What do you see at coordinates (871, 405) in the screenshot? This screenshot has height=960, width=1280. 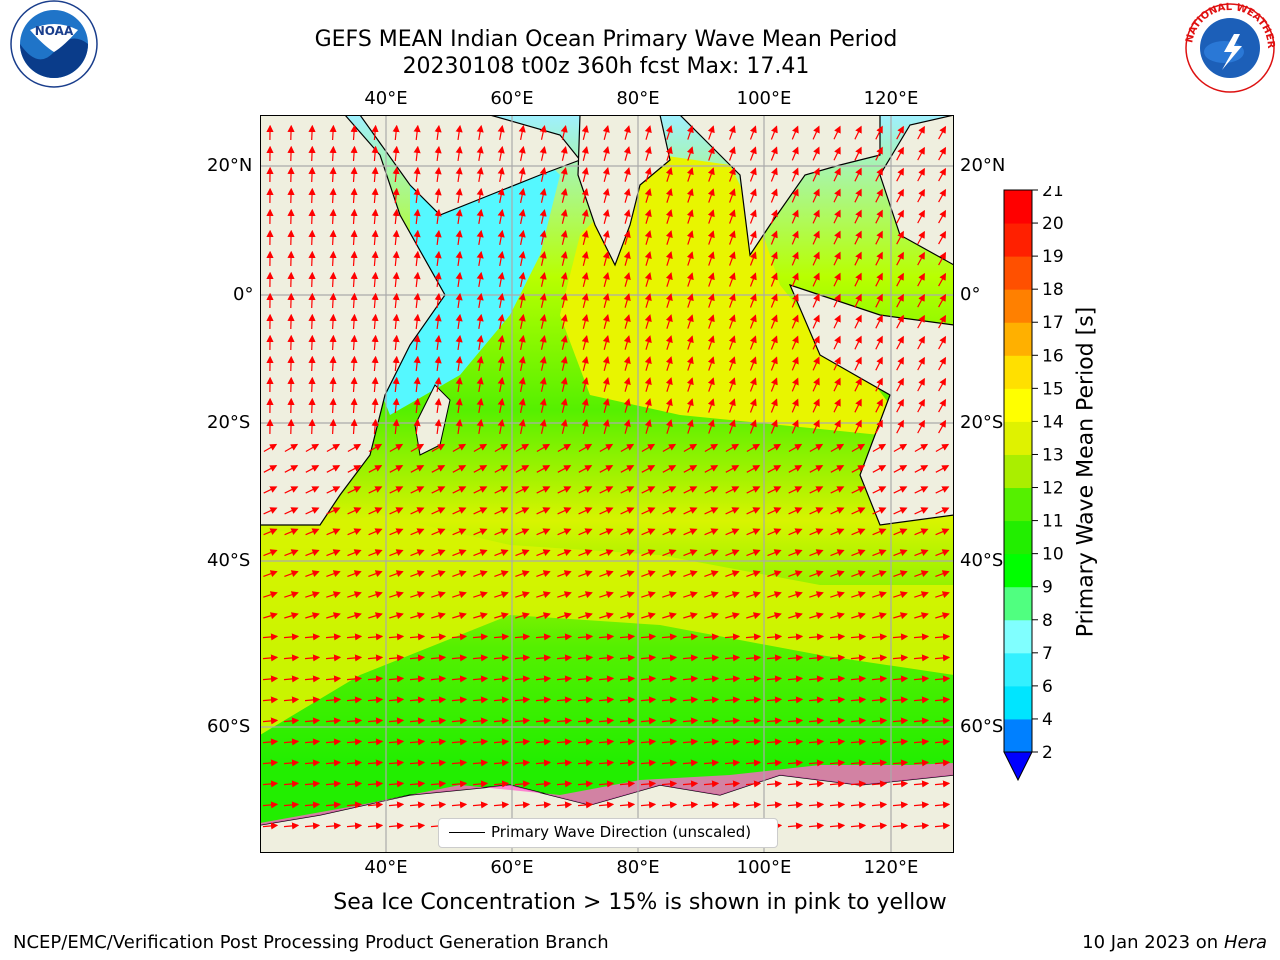 I see `australia-landmass` at bounding box center [871, 405].